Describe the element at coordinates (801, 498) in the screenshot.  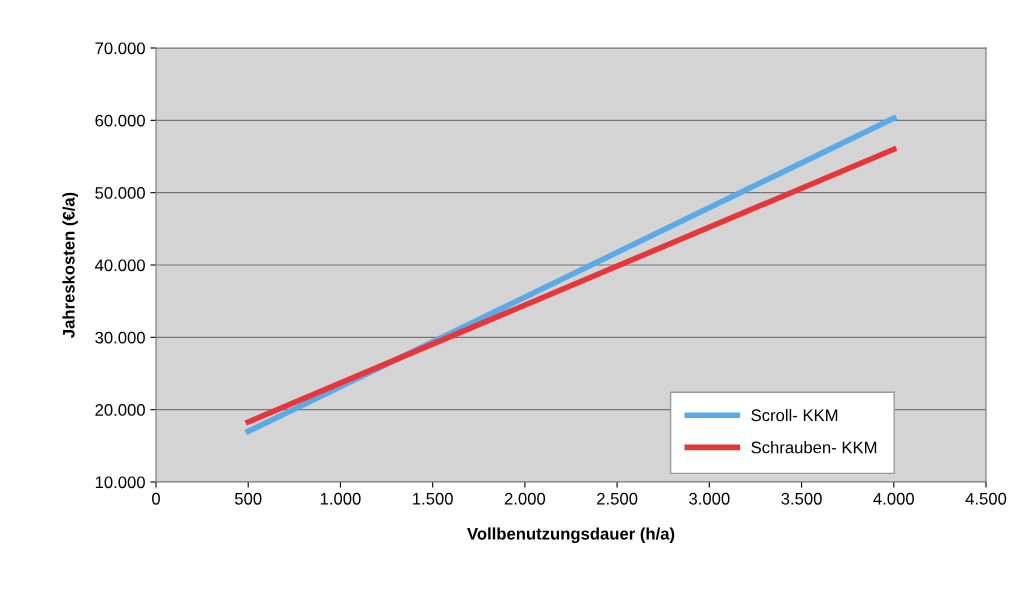
I see `x-tick-label: 3.500` at that location.